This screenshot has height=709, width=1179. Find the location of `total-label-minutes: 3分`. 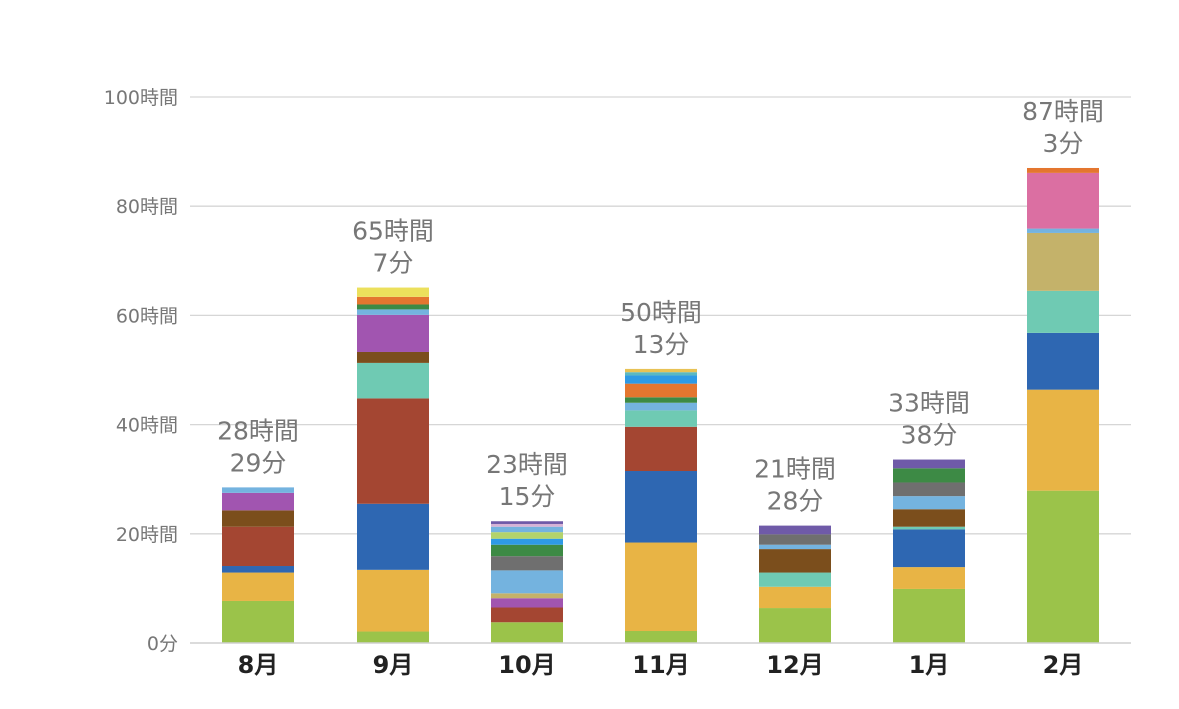

total-label-minutes: 3分 is located at coordinates (1063, 143).